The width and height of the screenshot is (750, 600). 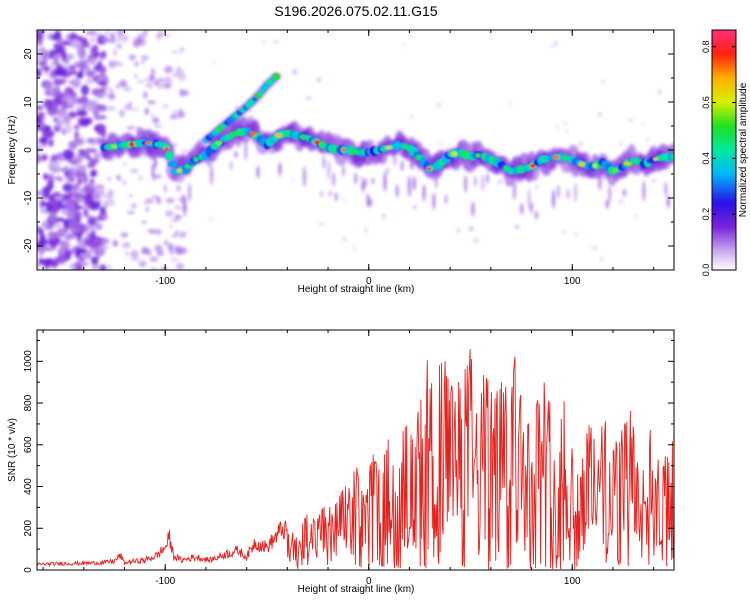 I want to click on colorbar-tick-label: 0.4, so click(x=706, y=158).